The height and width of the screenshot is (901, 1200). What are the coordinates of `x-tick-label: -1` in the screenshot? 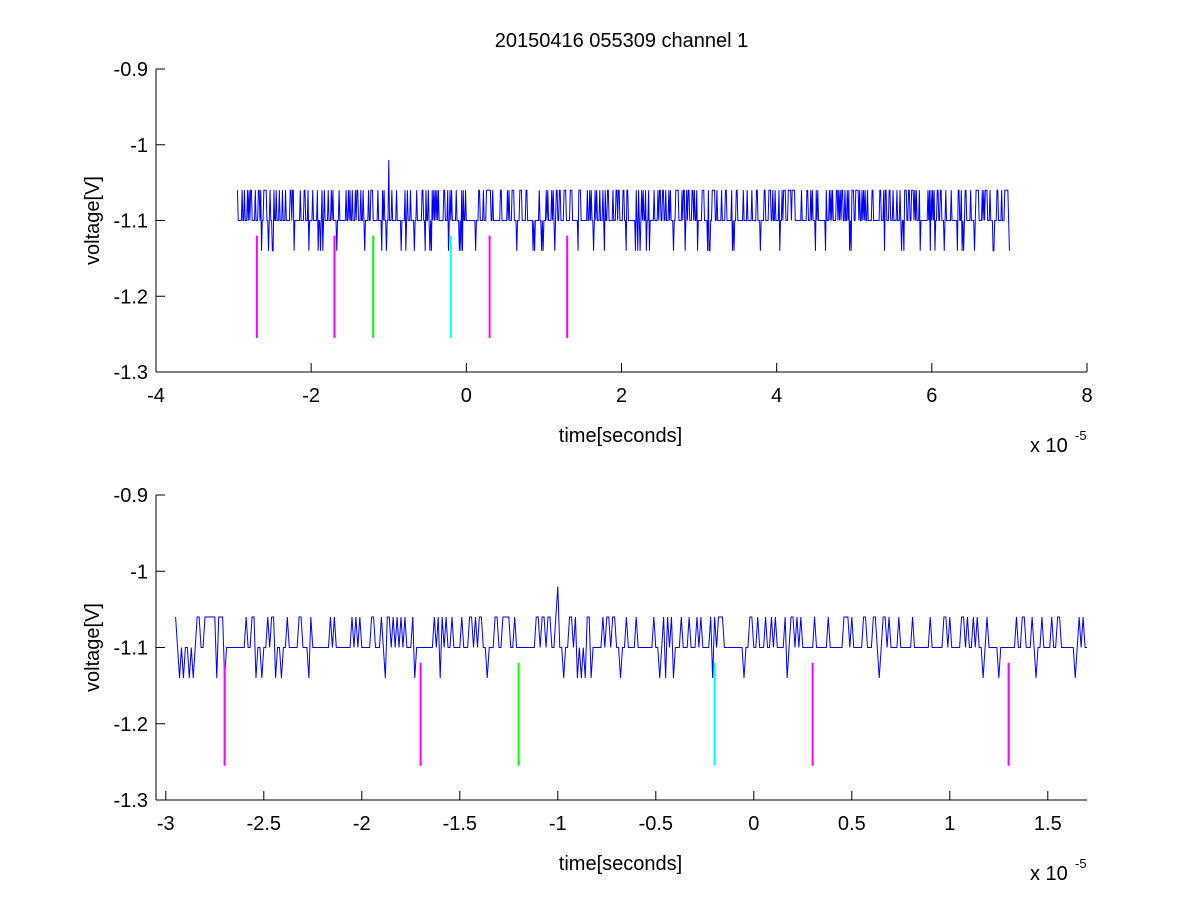 It's located at (558, 824).